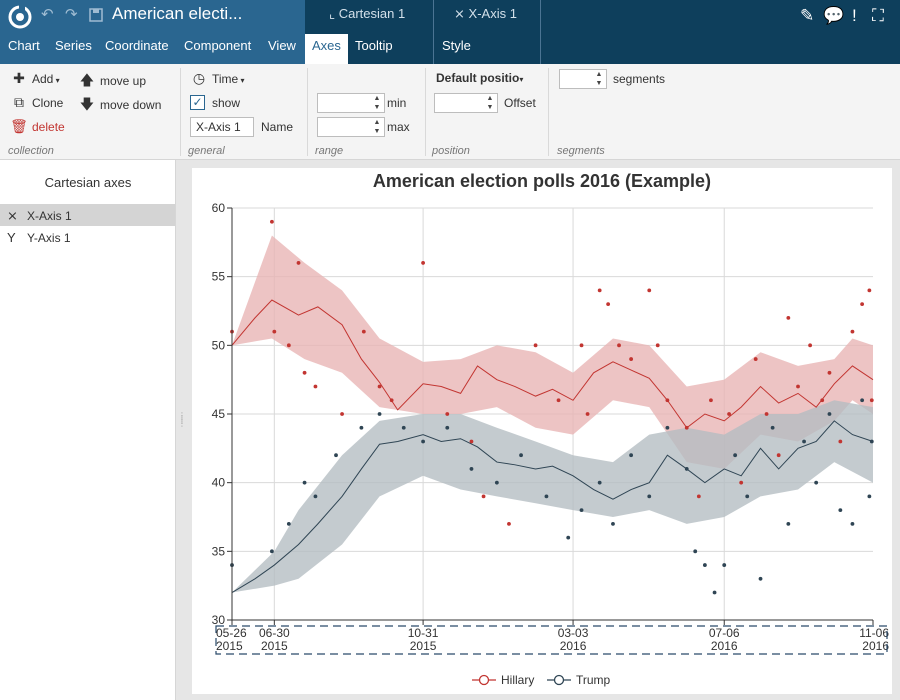 This screenshot has width=900, height=700. I want to click on undo-icon: ↶, so click(47, 14).